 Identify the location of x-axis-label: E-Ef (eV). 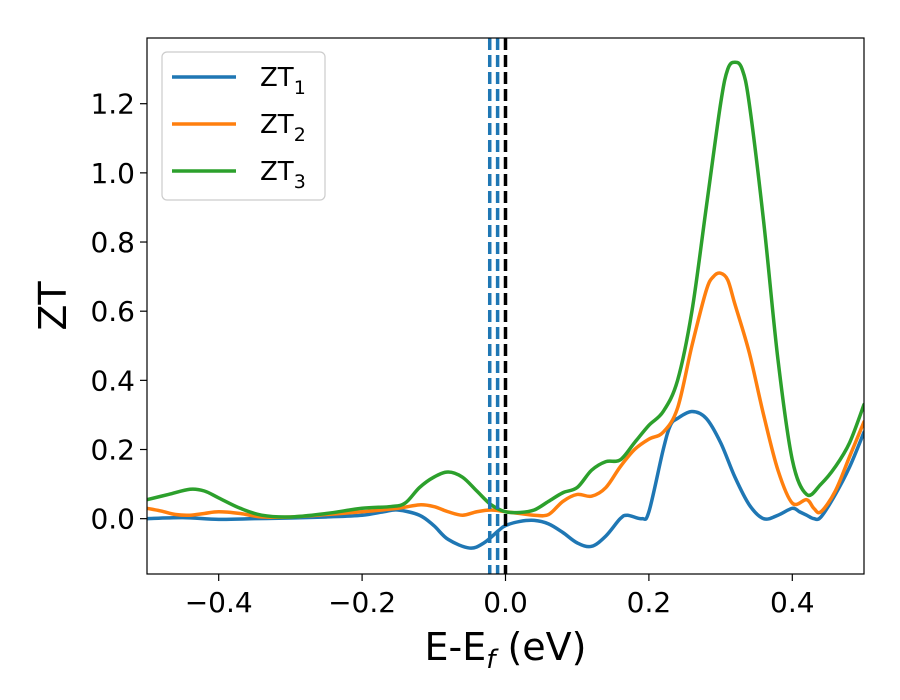
(506, 650).